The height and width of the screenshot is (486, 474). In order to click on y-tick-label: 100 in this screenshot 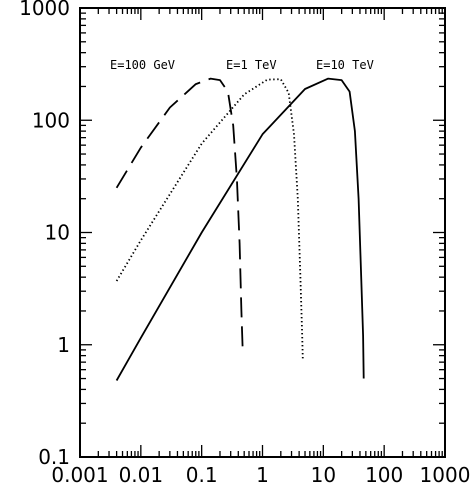, I will do `click(51, 120)`.